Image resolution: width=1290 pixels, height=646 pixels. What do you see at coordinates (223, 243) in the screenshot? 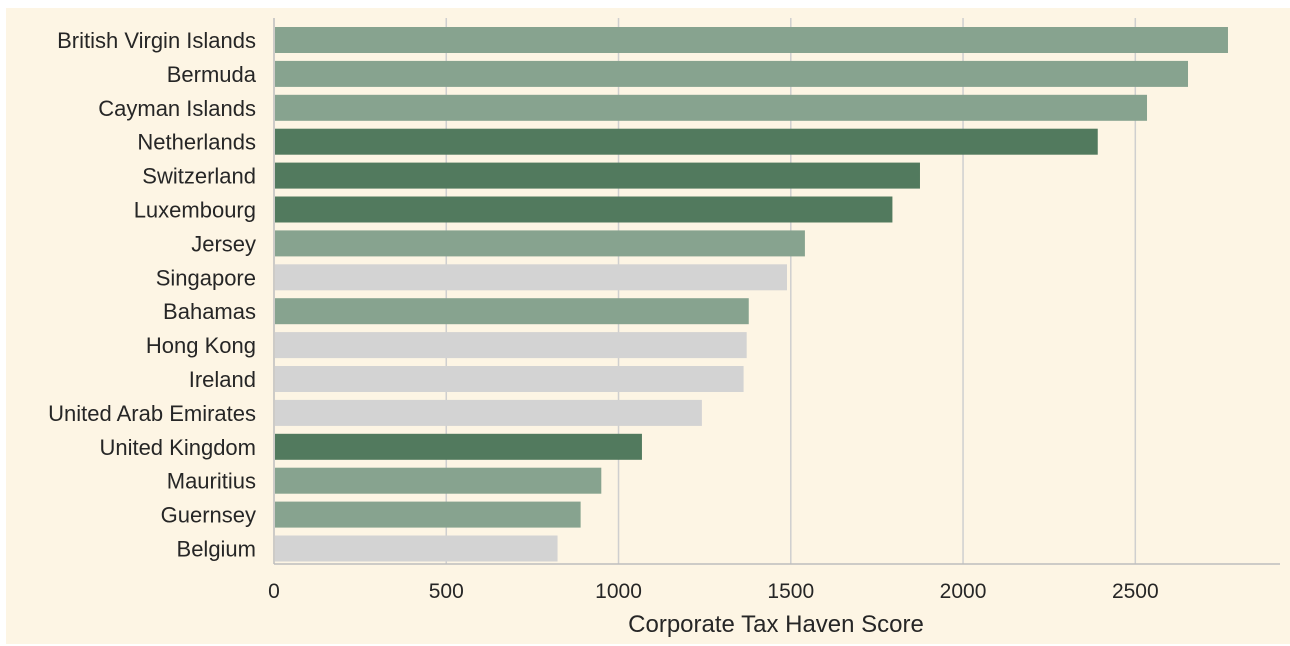
I see `category-label: Jersey` at bounding box center [223, 243].